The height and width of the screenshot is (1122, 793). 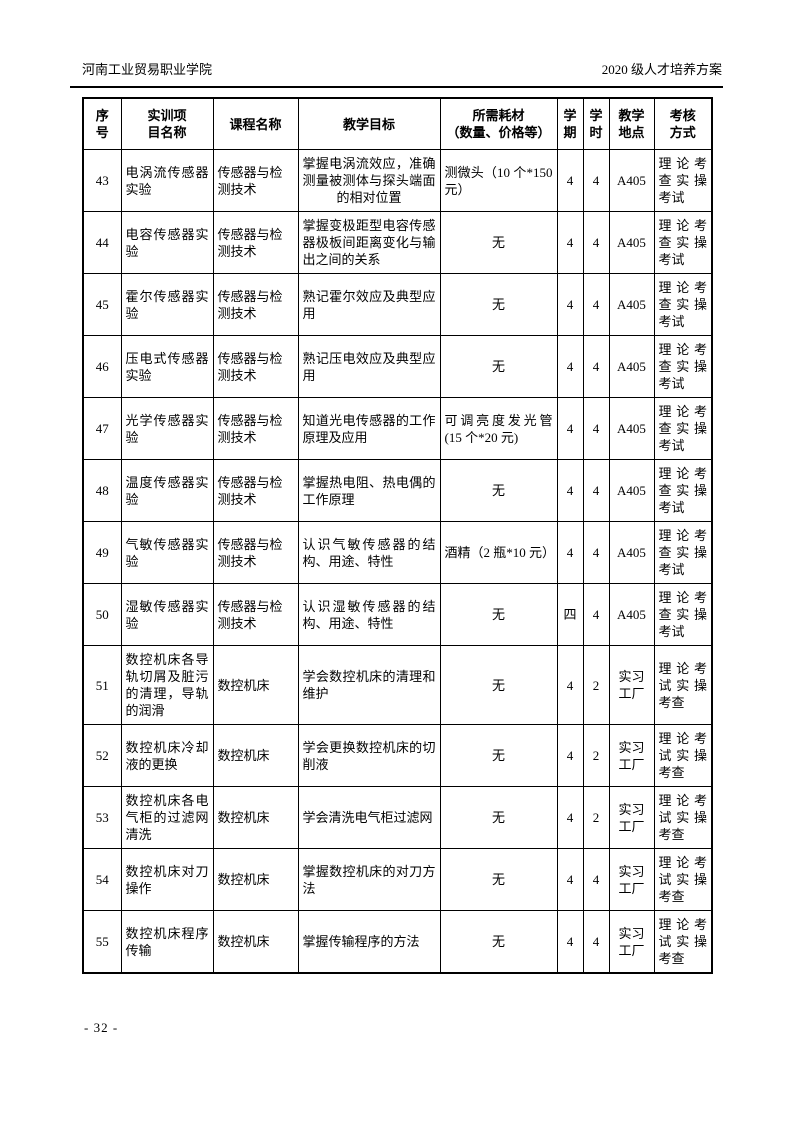 I want to click on column-header-goal: 教学目标, so click(x=369, y=123).